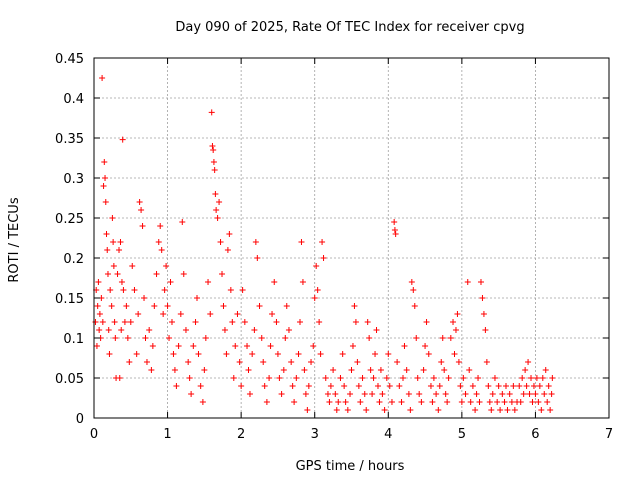 This screenshot has height=480, width=640. Describe the element at coordinates (69, 139) in the screenshot. I see `y-tick-label: 0.35` at that location.